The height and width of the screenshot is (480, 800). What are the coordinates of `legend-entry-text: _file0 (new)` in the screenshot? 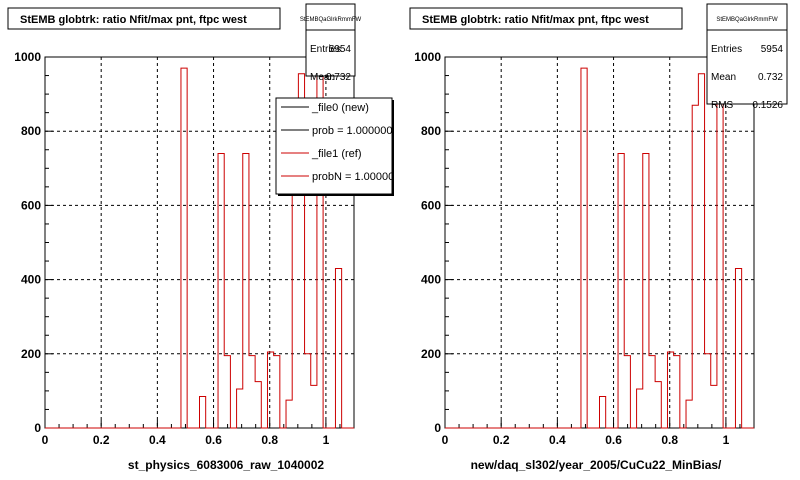 It's located at (340, 108).